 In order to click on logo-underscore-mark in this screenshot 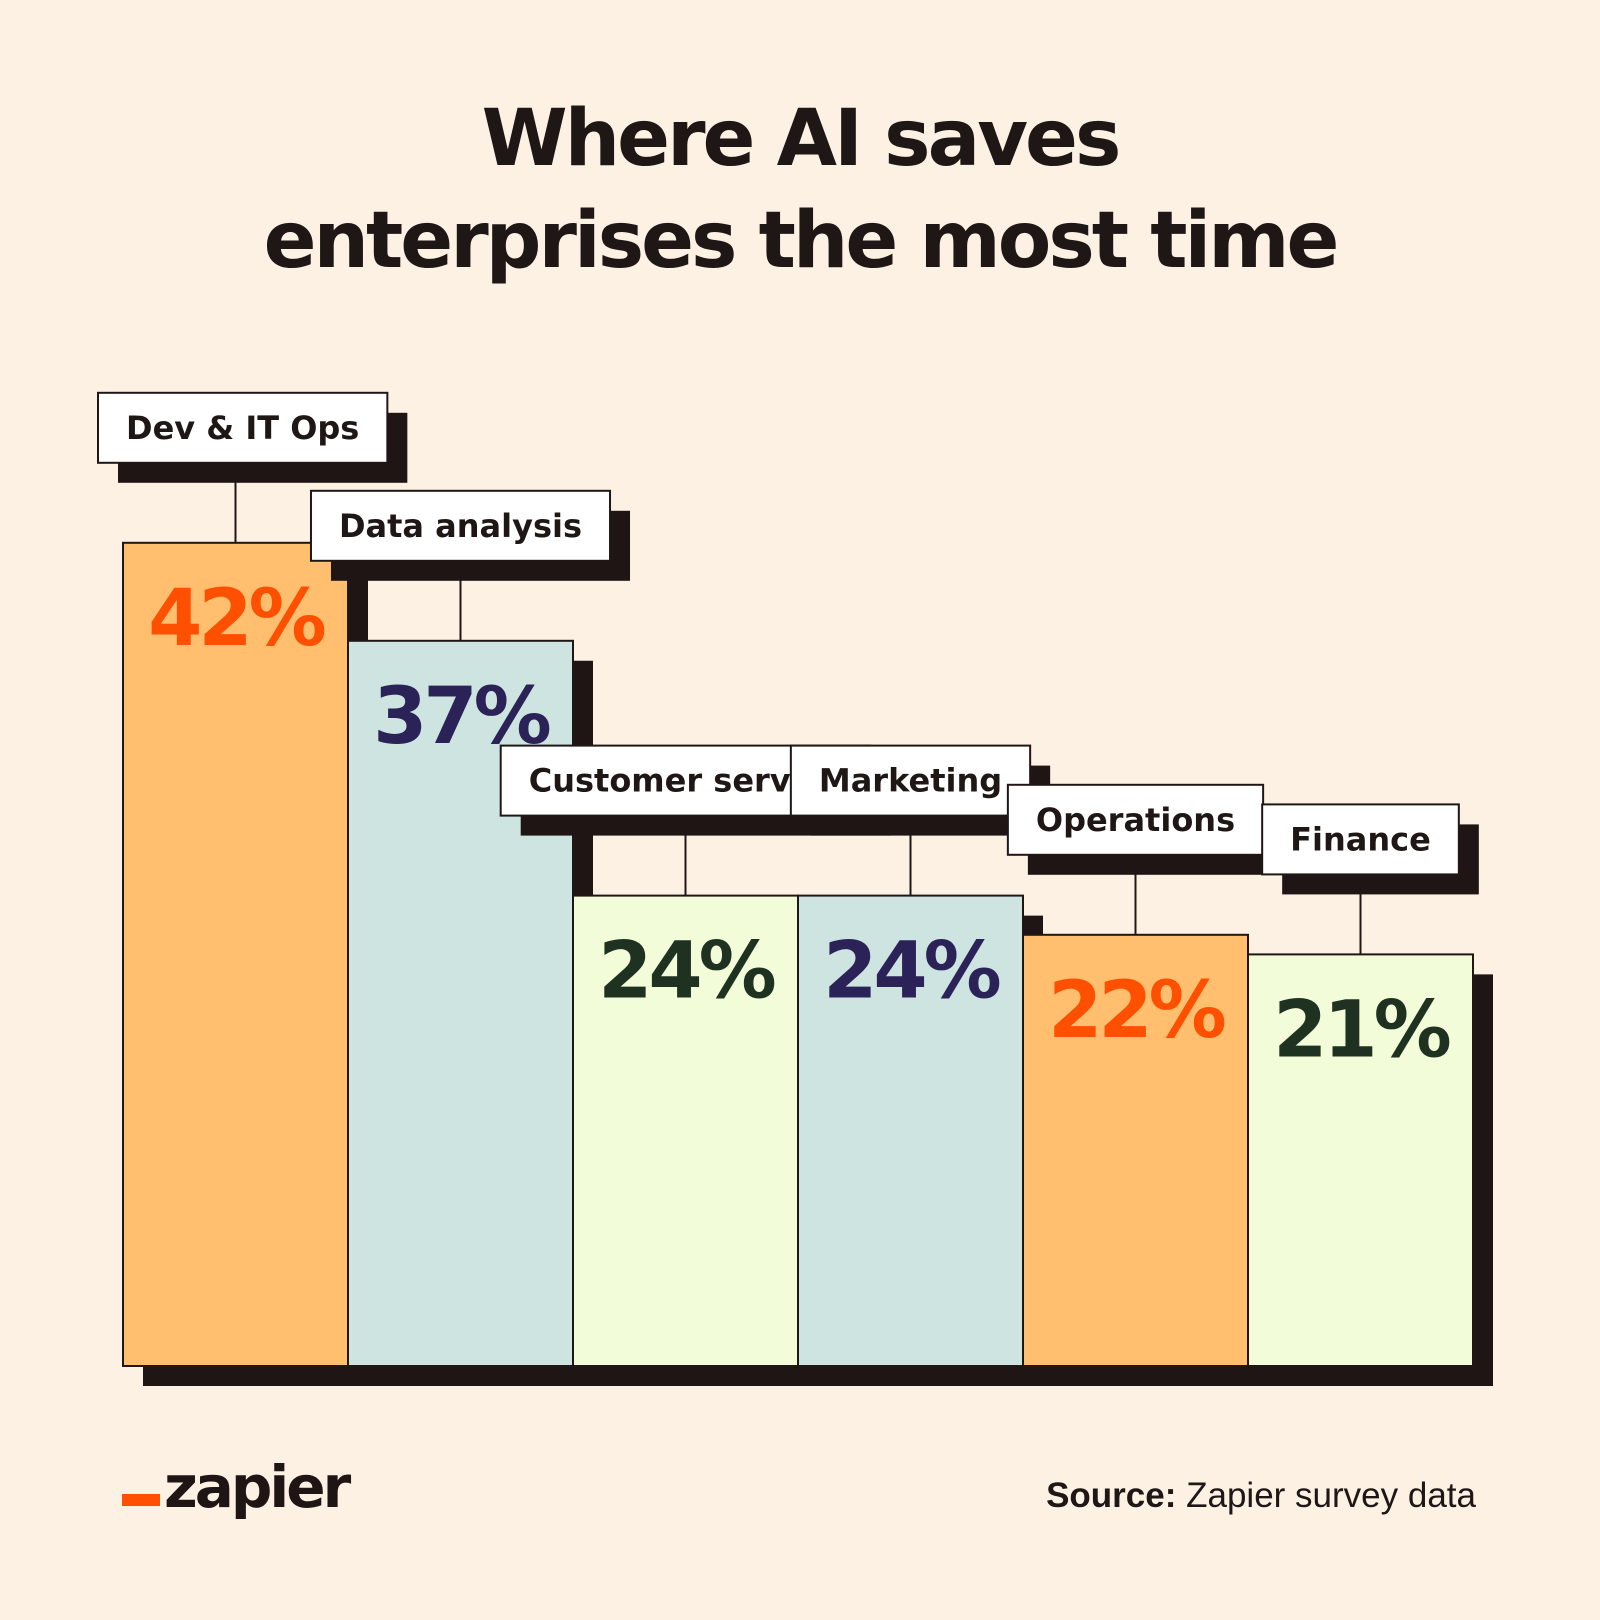, I will do `click(141, 1500)`.